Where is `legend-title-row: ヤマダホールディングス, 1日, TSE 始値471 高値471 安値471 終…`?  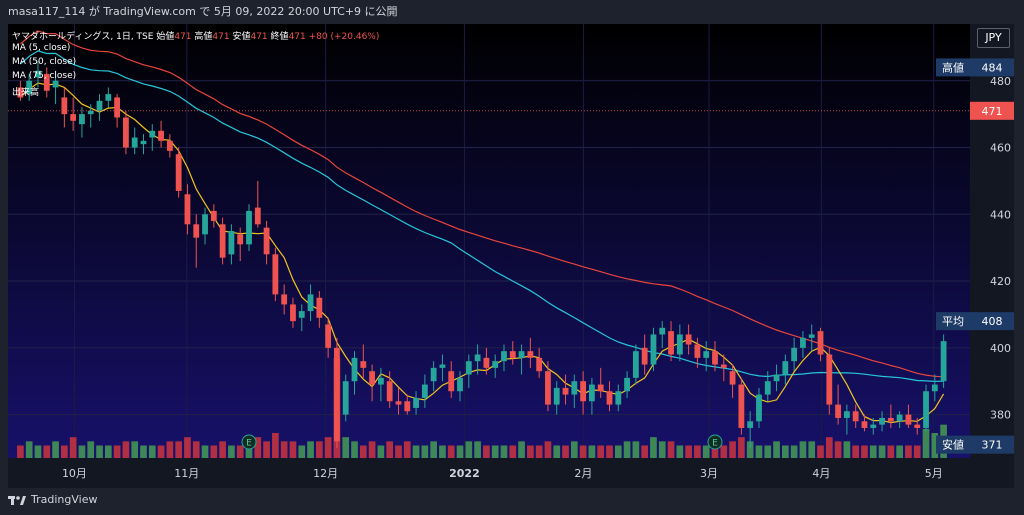 legend-title-row: ヤマダホールディングス, 1日, TSE 始値471 高値471 安値471 終… is located at coordinates (195, 35).